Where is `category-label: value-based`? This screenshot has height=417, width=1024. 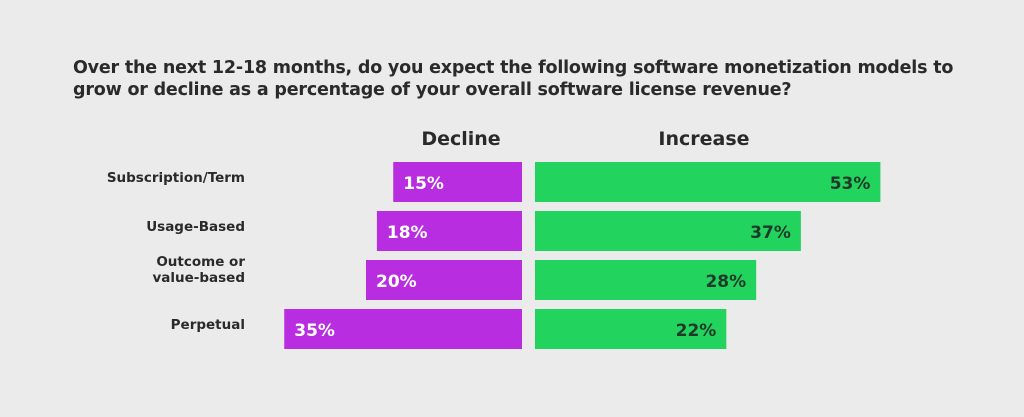
category-label: value-based is located at coordinates (198, 278).